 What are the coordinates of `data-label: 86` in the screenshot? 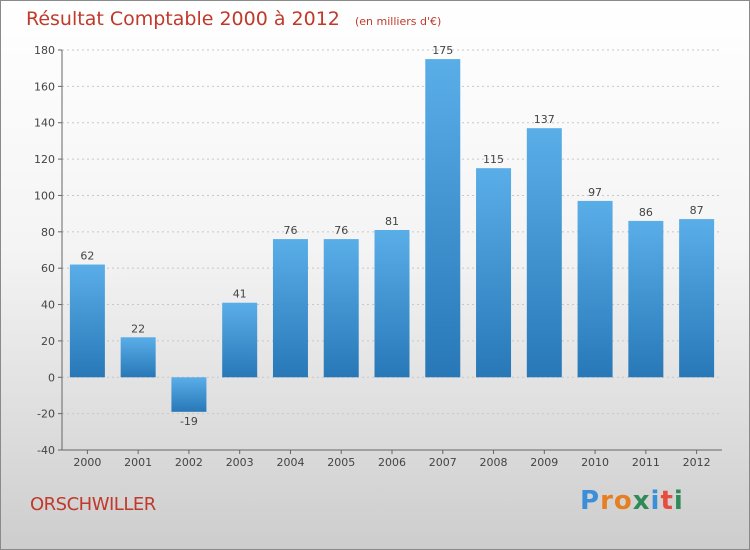 It's located at (646, 212).